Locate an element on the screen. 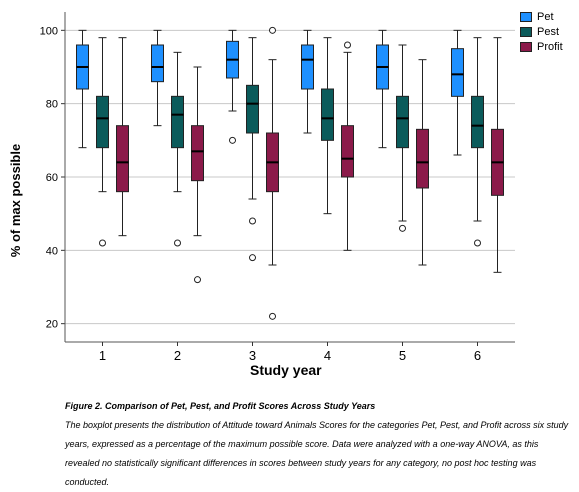  legend-item-profit: Profit is located at coordinates (541, 47).